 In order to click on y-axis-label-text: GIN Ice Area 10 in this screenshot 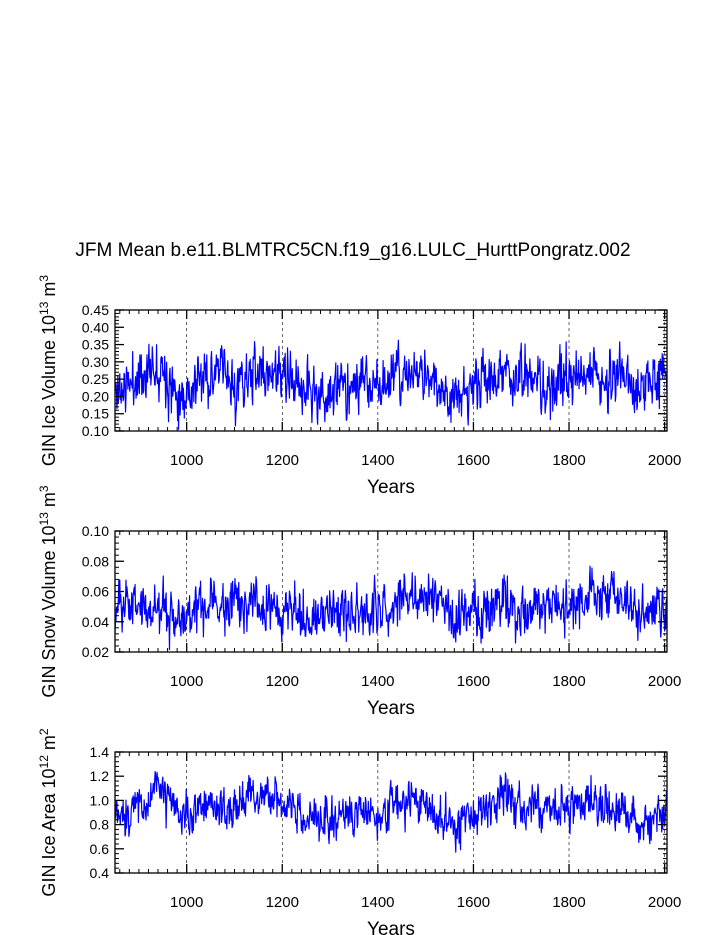, I will do `click(49, 832)`.